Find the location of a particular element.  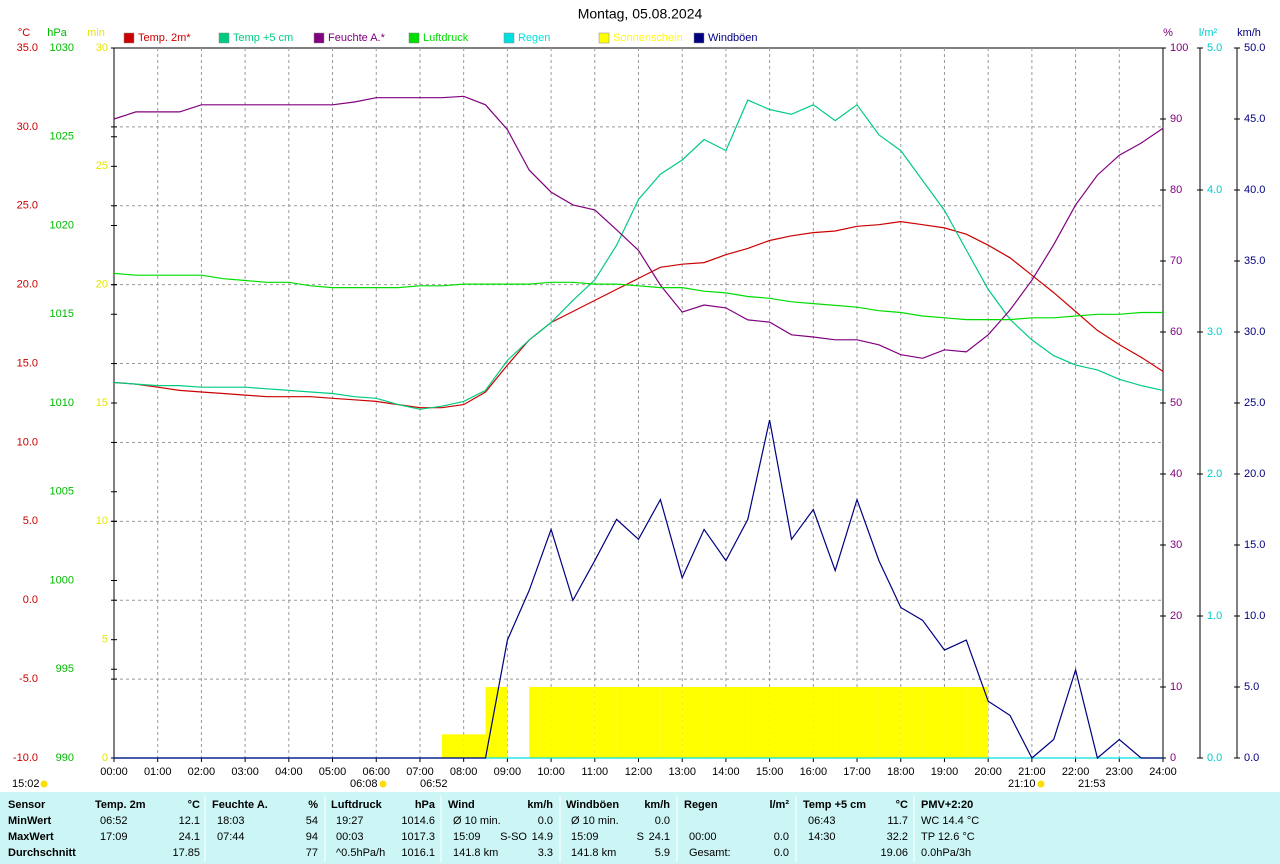

y-tick-label: 1030 is located at coordinates (62, 48).